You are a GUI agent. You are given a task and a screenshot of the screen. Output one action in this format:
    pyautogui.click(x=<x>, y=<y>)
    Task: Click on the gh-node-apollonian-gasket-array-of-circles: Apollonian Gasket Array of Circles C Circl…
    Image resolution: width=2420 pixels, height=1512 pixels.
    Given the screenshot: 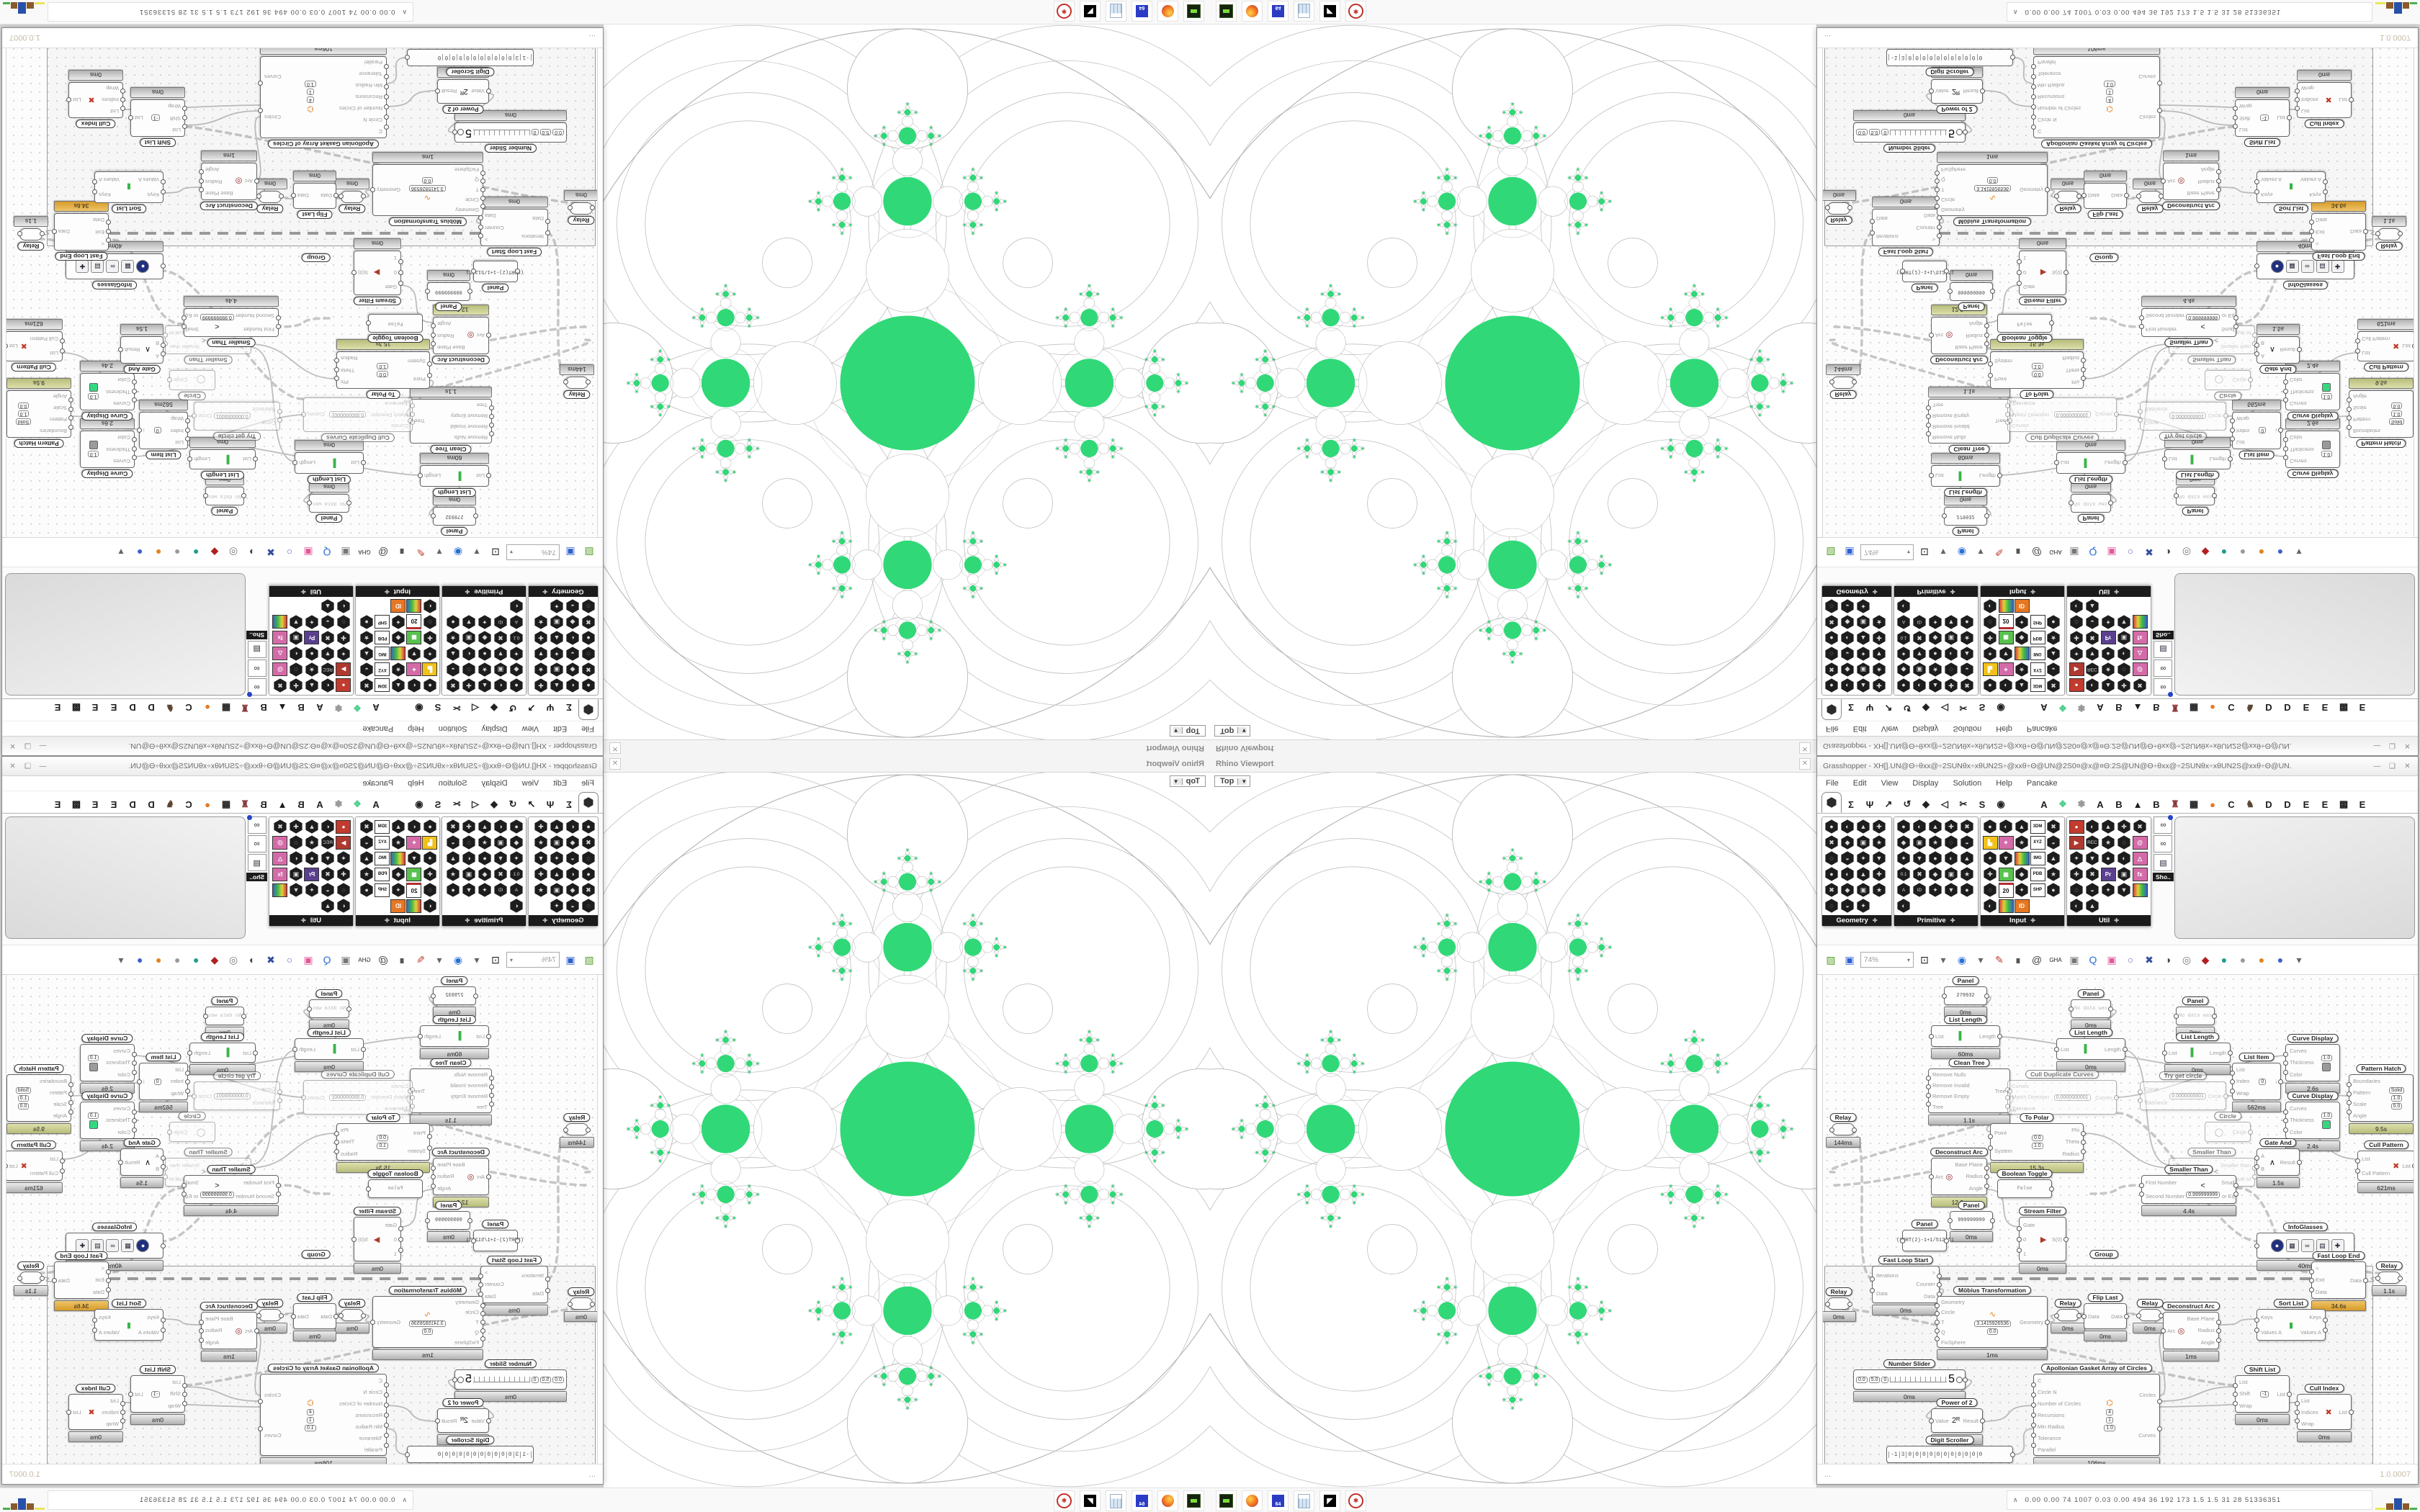 What is the action you would take?
    pyautogui.click(x=2096, y=97)
    